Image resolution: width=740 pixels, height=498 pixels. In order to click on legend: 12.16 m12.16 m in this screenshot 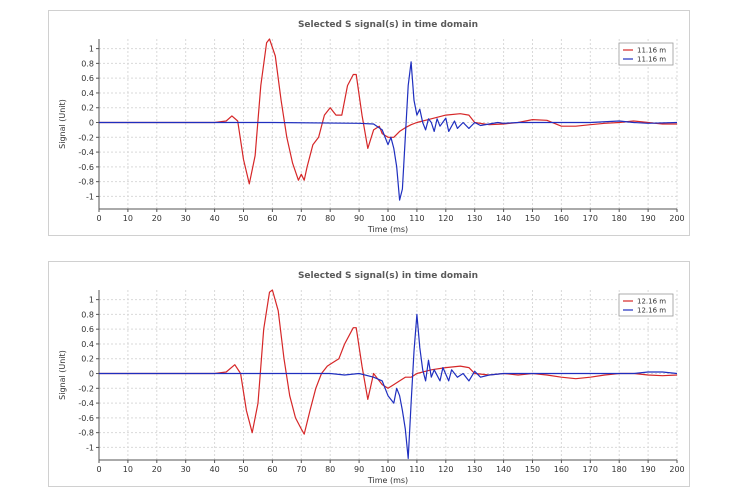, I will do `click(646, 305)`.